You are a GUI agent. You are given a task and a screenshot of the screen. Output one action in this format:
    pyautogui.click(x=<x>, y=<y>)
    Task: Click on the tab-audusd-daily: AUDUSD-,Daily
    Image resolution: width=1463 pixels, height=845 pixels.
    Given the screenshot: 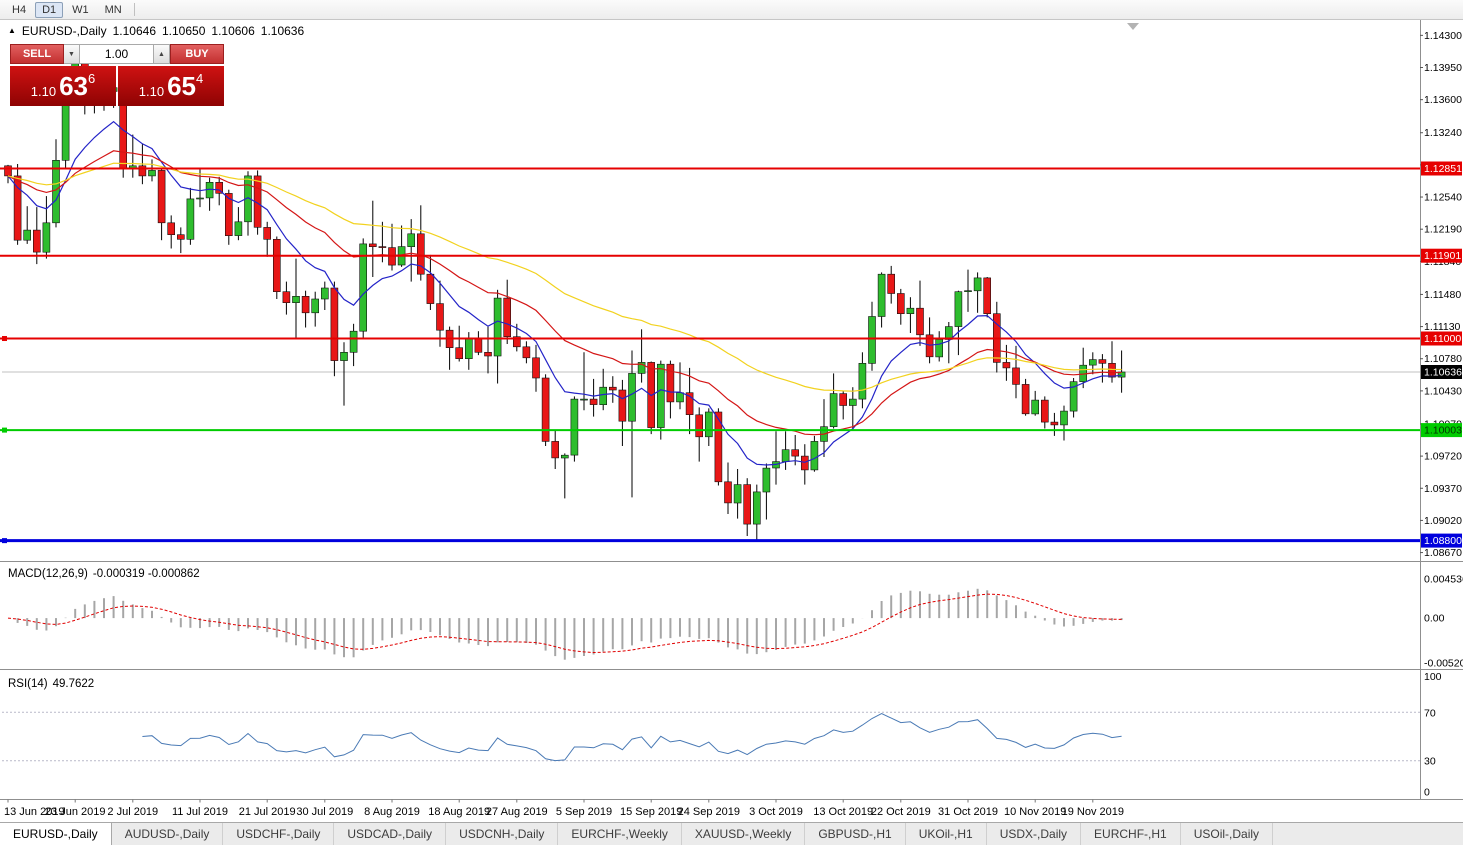 What is the action you would take?
    pyautogui.click(x=168, y=834)
    